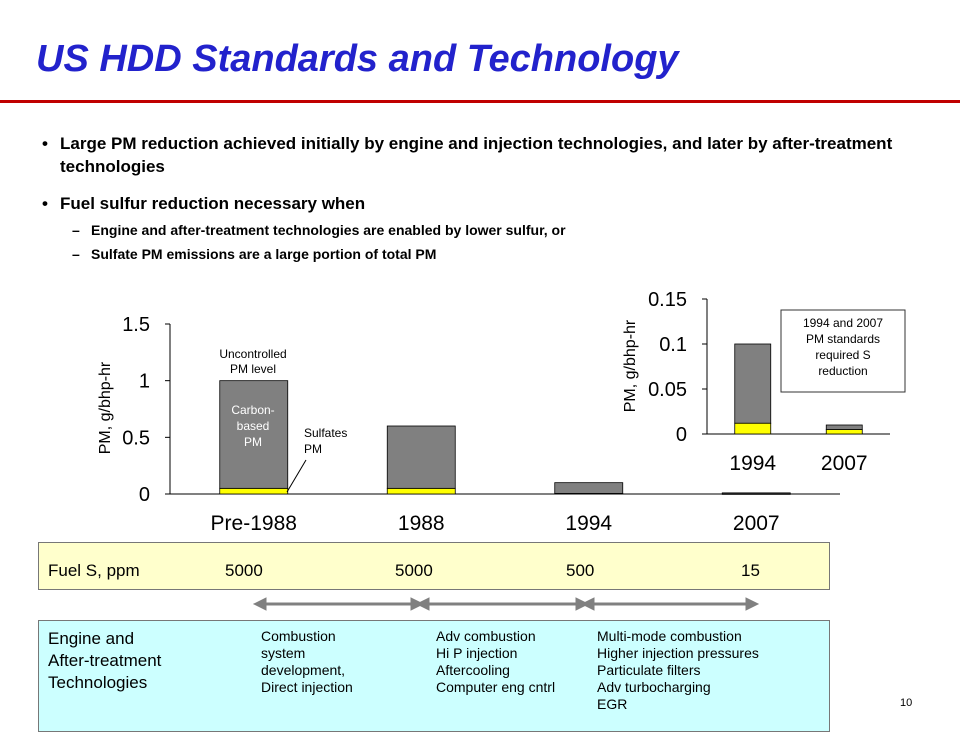 The width and height of the screenshot is (960, 732). What do you see at coordinates (753, 428) in the screenshot?
I see `bar-sulfates-pm-1994` at bounding box center [753, 428].